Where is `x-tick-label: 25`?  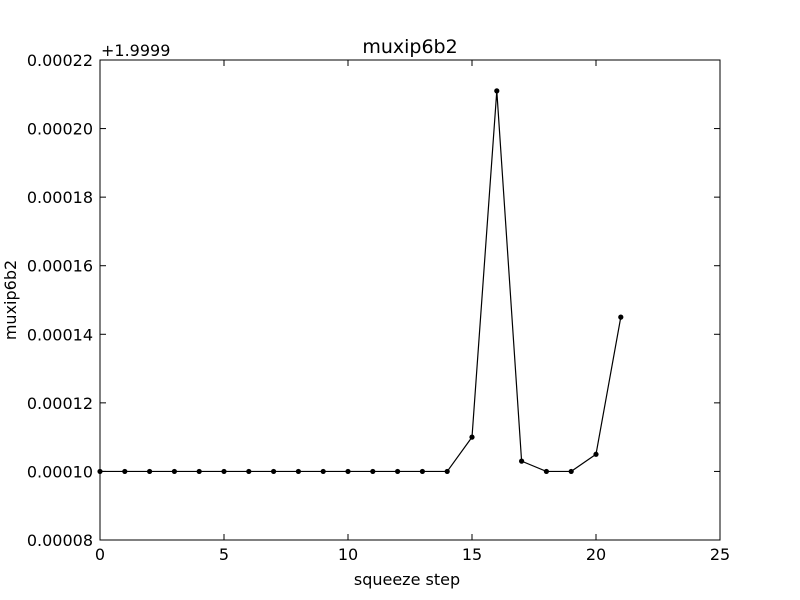
x-tick-label: 25 is located at coordinates (720, 554).